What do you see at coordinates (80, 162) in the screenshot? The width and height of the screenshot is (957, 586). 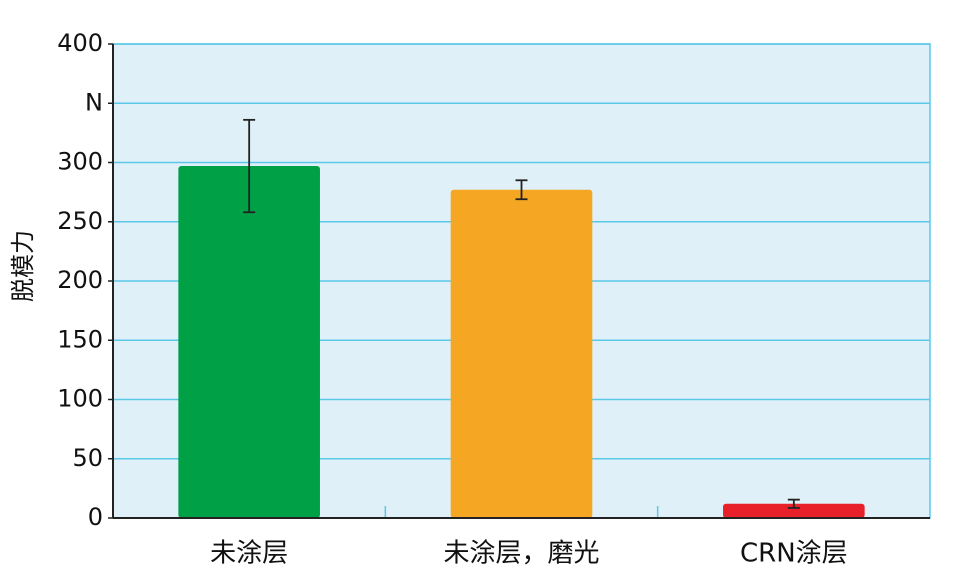 I see `y-tick-label: 300` at bounding box center [80, 162].